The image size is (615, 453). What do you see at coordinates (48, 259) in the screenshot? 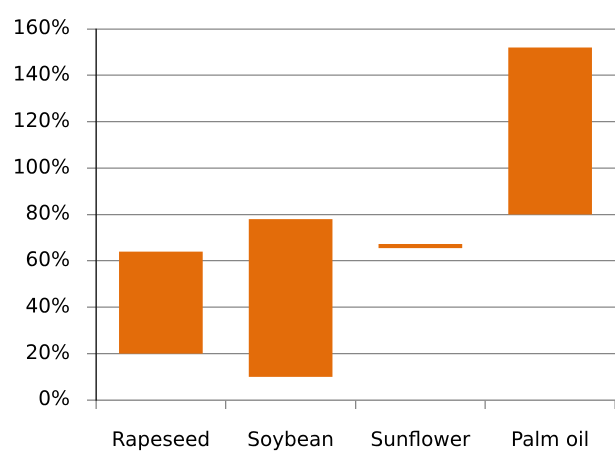
I see `y-tick-label: 60%` at bounding box center [48, 259].